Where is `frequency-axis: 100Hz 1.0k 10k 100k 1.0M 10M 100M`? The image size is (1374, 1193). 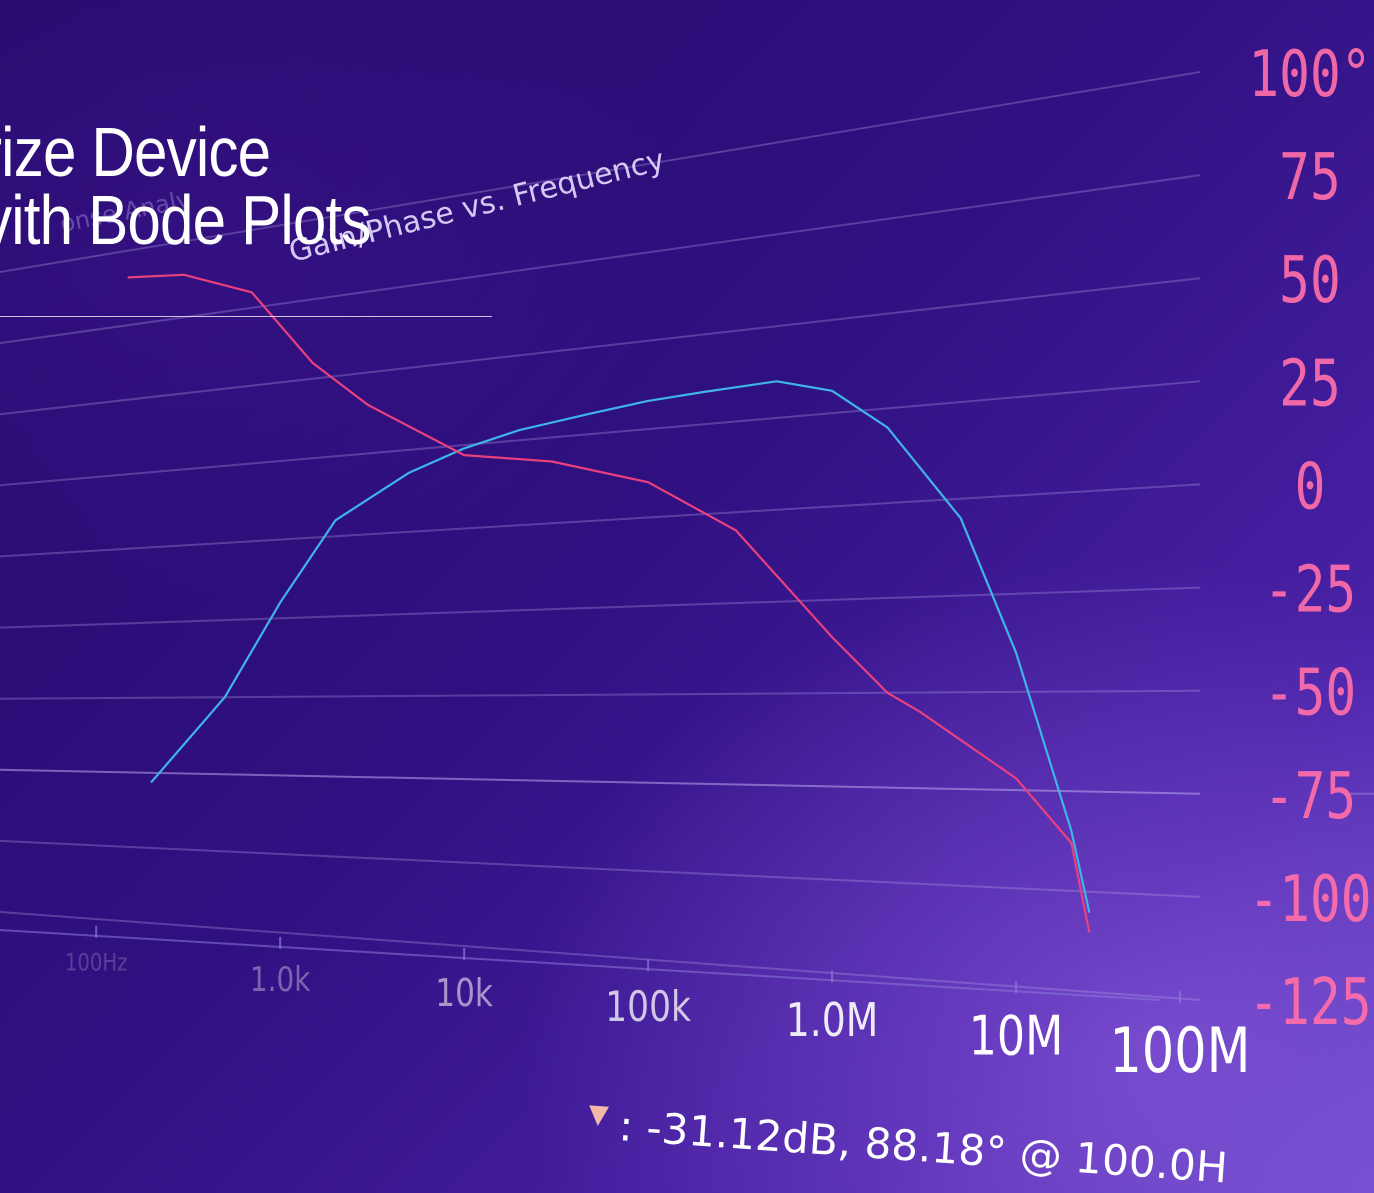 frequency-axis: 100Hz 1.0k 10k 100k 1.0M 10M 100M is located at coordinates (625, 1006).